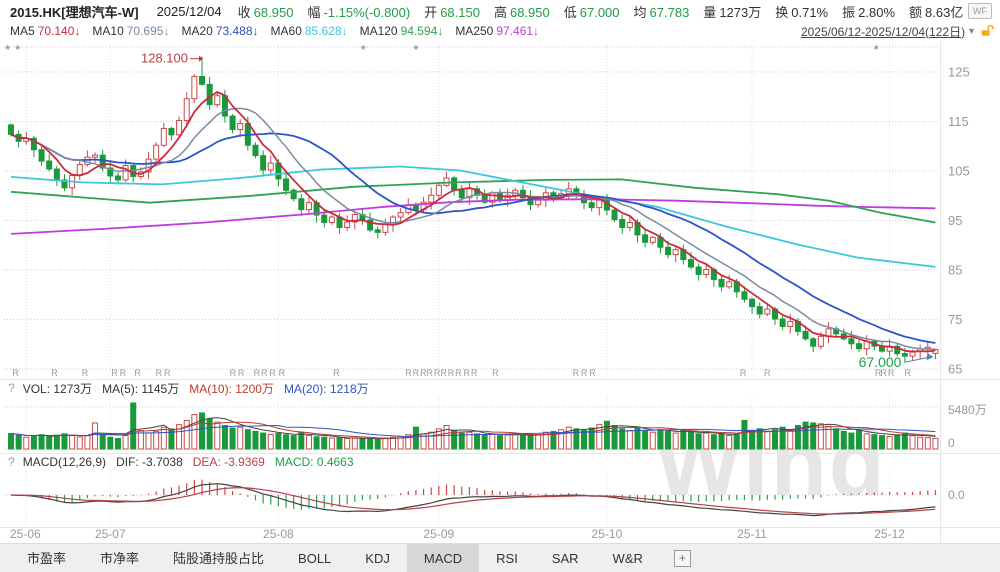 This screenshot has height=572, width=1000. What do you see at coordinates (883, 31) in the screenshot?
I see `date-range-button: 2025/06/12-2025/12/04(122日)` at bounding box center [883, 31].